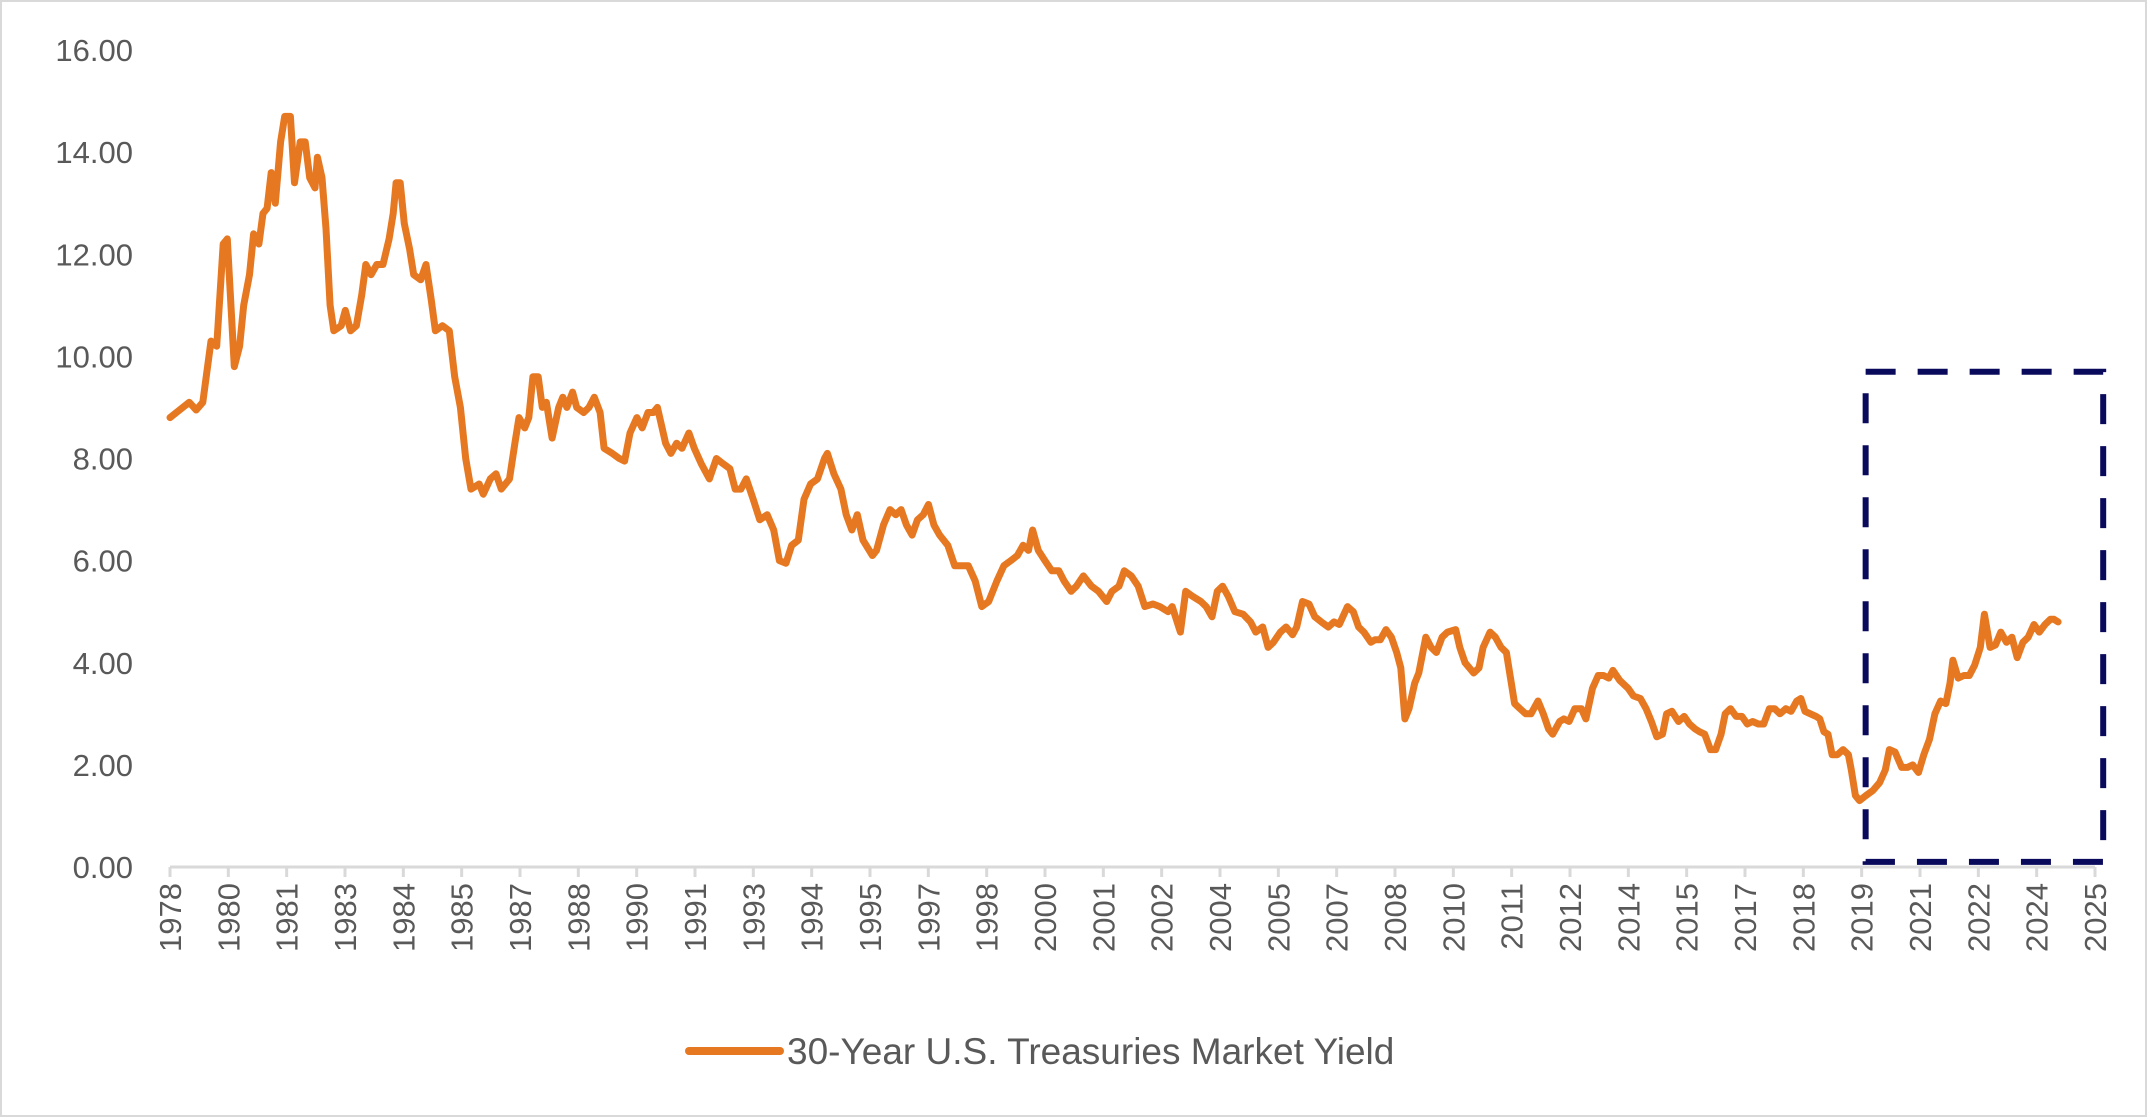  I want to click on y-tick-label: 8.00, so click(103, 459).